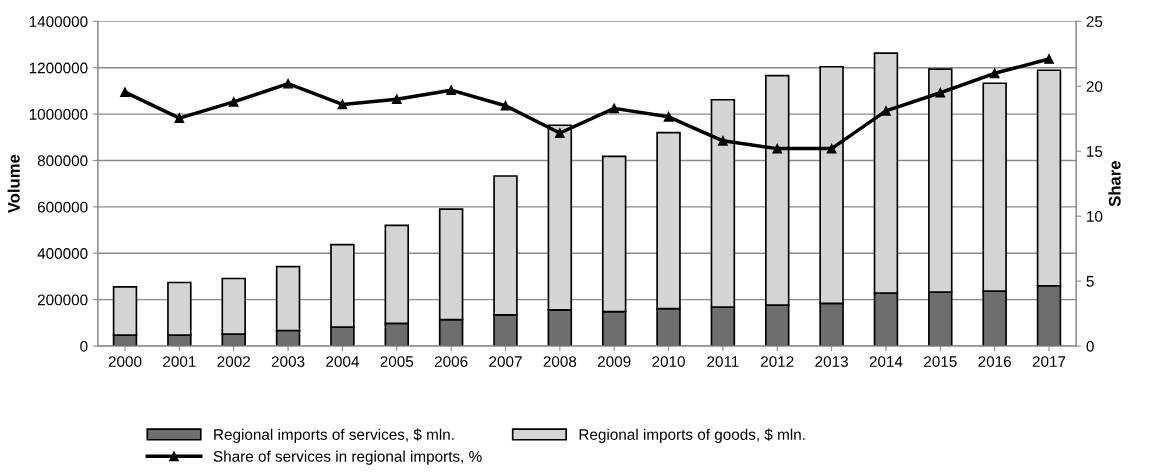 The width and height of the screenshot is (1151, 474). Describe the element at coordinates (84, 346) in the screenshot. I see `y-tick-label: 0` at that location.